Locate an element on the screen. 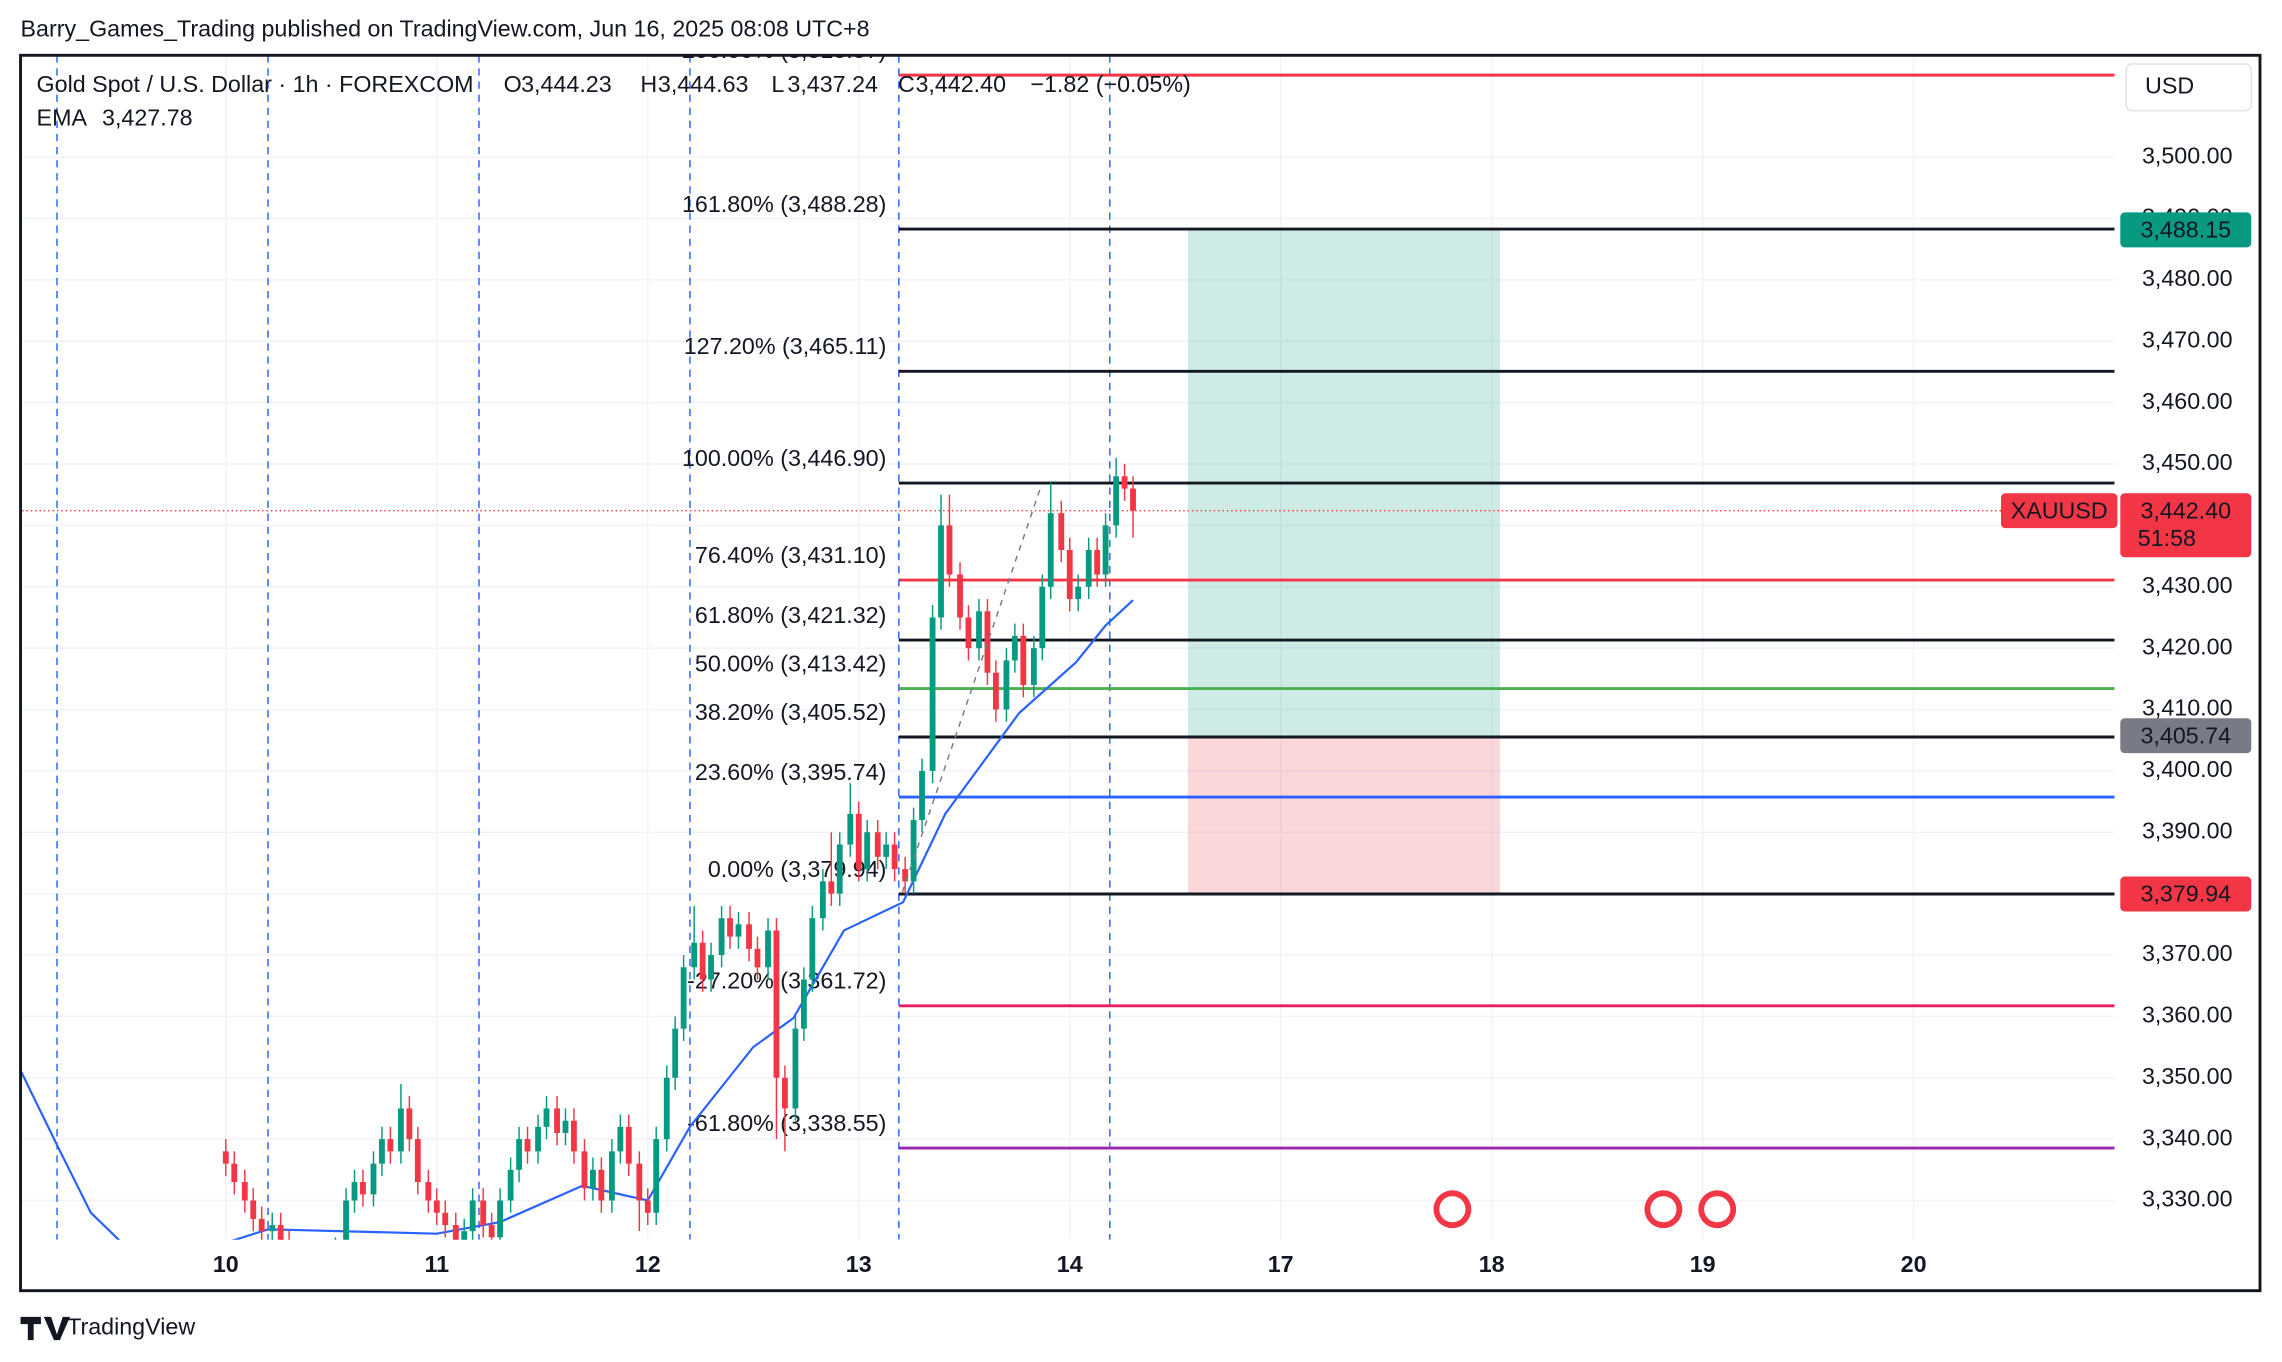  y-tick-label: 3,410.00 is located at coordinates (2187, 708).